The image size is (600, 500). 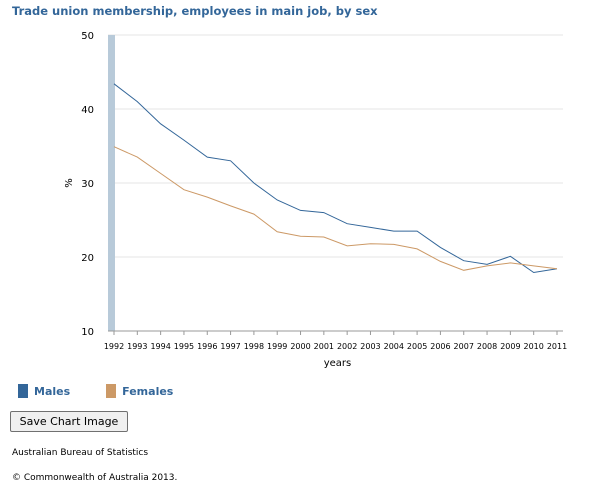 What do you see at coordinates (324, 346) in the screenshot?
I see `x-tick-label: 2001` at bounding box center [324, 346].